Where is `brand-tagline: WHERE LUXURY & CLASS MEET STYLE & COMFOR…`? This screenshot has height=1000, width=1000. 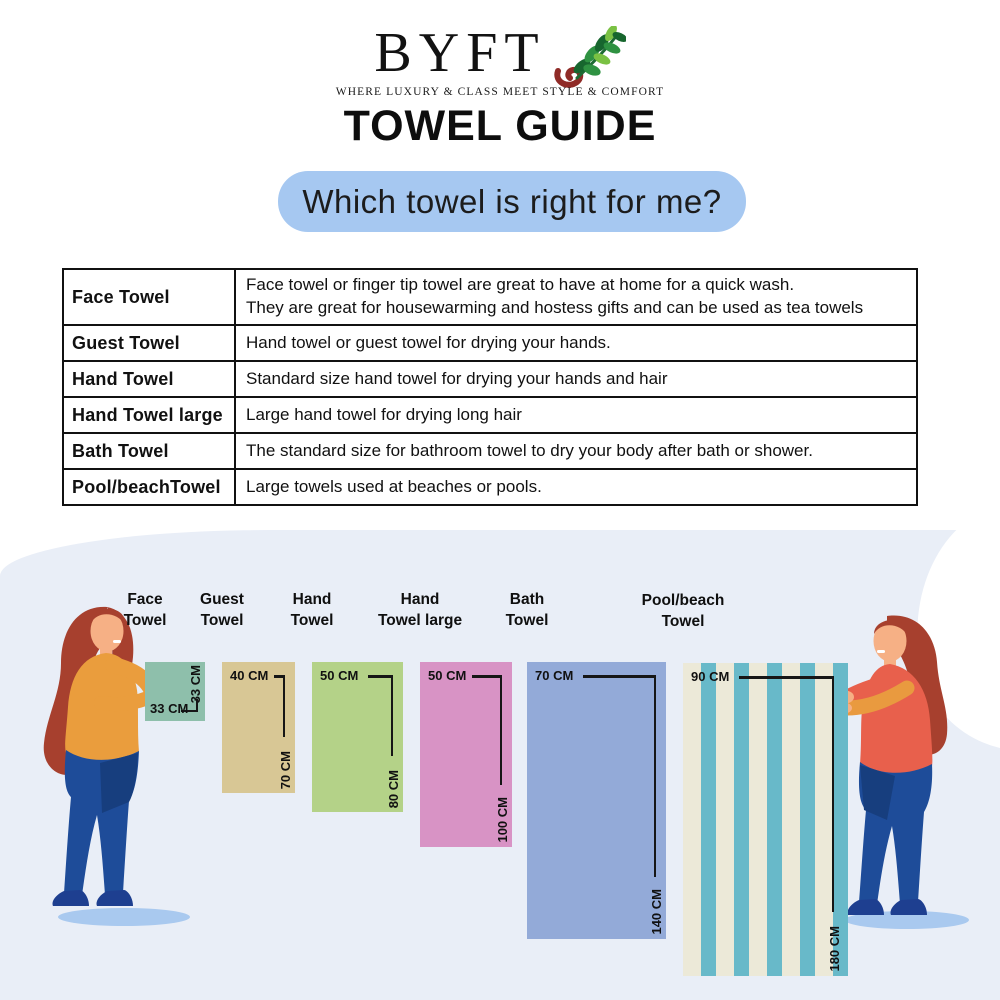
brand-tagline: WHERE LUXURY & CLASS MEET STYLE & COMFOR… is located at coordinates (500, 92).